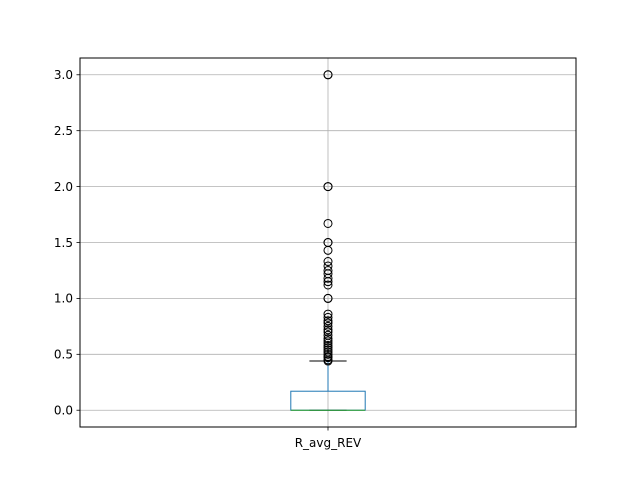  I want to click on outlier-points, so click(328, 218).